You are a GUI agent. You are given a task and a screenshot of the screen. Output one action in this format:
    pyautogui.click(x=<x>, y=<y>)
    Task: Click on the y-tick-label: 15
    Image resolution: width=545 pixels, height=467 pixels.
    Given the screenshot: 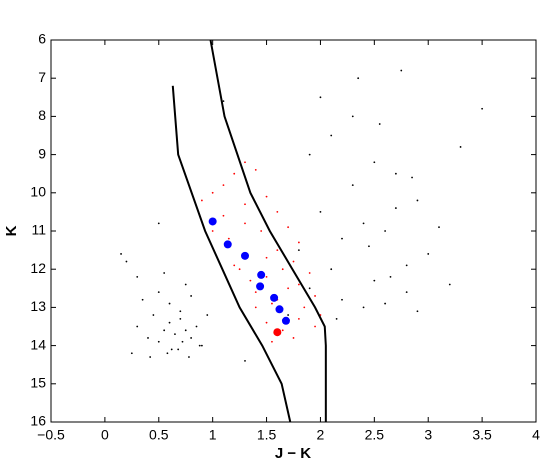 What is the action you would take?
    pyautogui.click(x=38, y=383)
    